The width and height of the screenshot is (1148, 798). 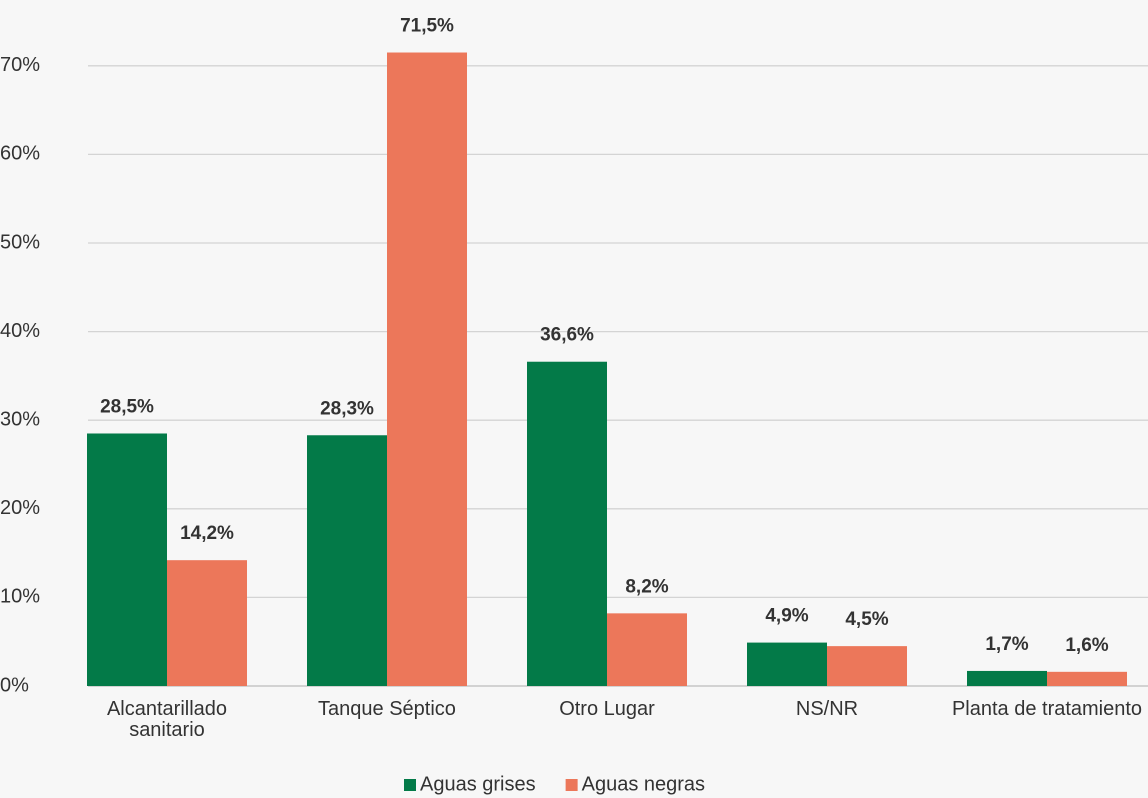 What do you see at coordinates (14, 685) in the screenshot?
I see `y-tick-label: 0%` at bounding box center [14, 685].